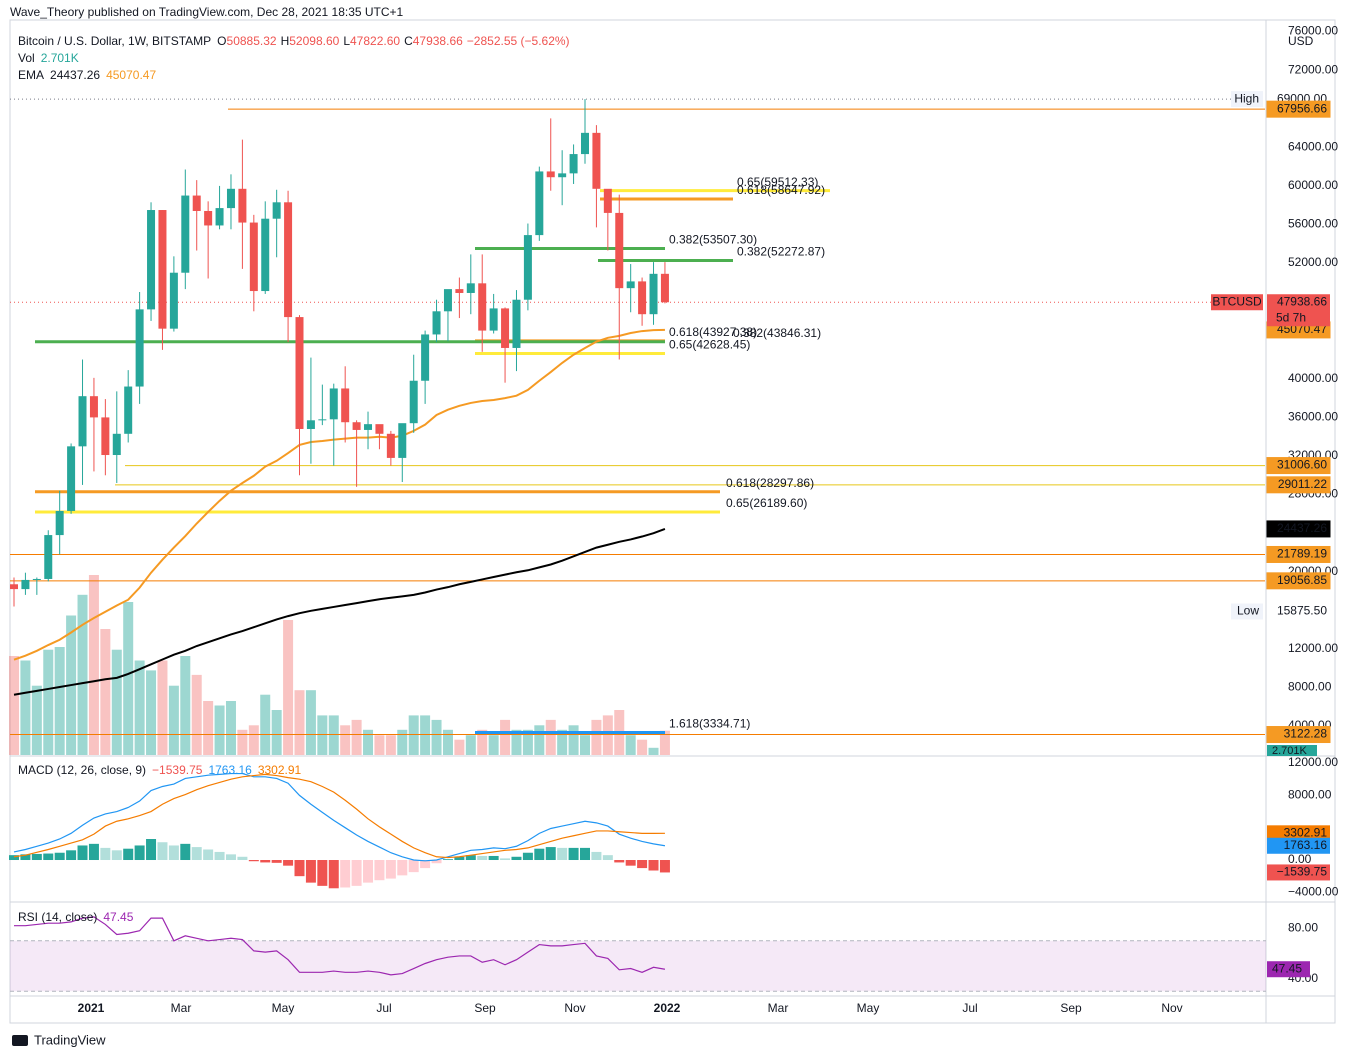 This screenshot has height=1059, width=1346. Describe the element at coordinates (1302, 611) in the screenshot. I see `level-tag: 15875.50` at that location.